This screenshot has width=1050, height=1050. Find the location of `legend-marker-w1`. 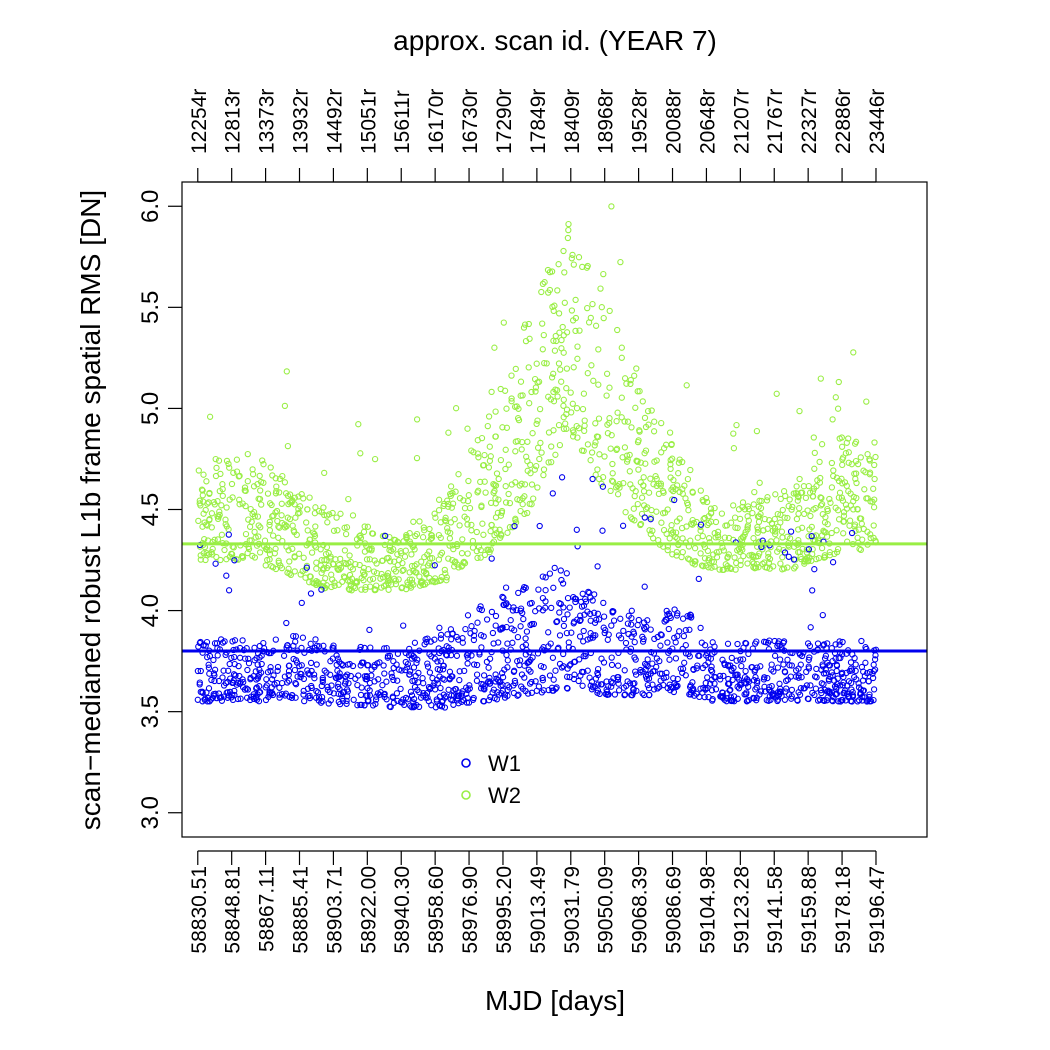

legend-marker-w1 is located at coordinates (466, 763).